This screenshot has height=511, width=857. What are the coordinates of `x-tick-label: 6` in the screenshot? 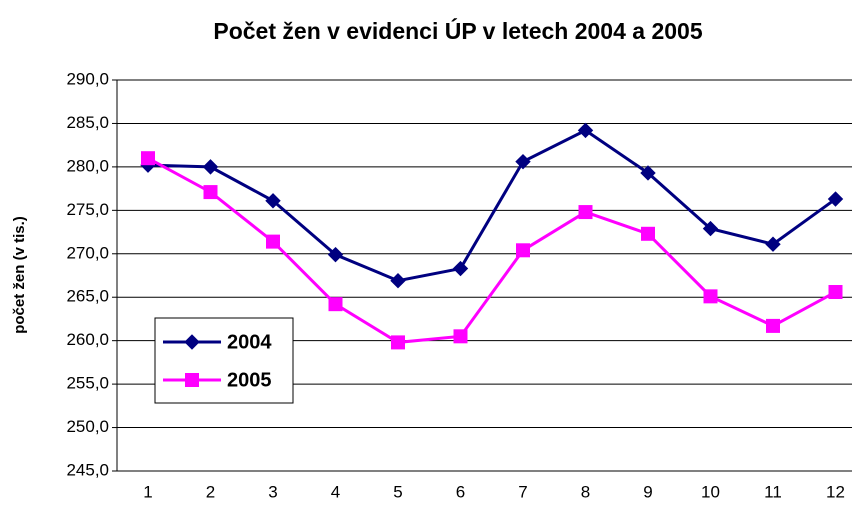 It's located at (460, 491).